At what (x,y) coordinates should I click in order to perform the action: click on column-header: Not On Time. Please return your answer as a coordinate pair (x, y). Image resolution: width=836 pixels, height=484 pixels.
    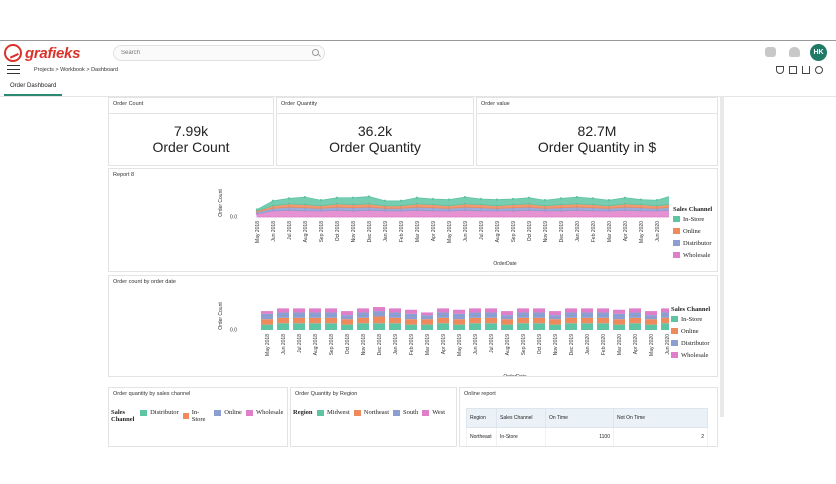
    Looking at the image, I should click on (660, 418).